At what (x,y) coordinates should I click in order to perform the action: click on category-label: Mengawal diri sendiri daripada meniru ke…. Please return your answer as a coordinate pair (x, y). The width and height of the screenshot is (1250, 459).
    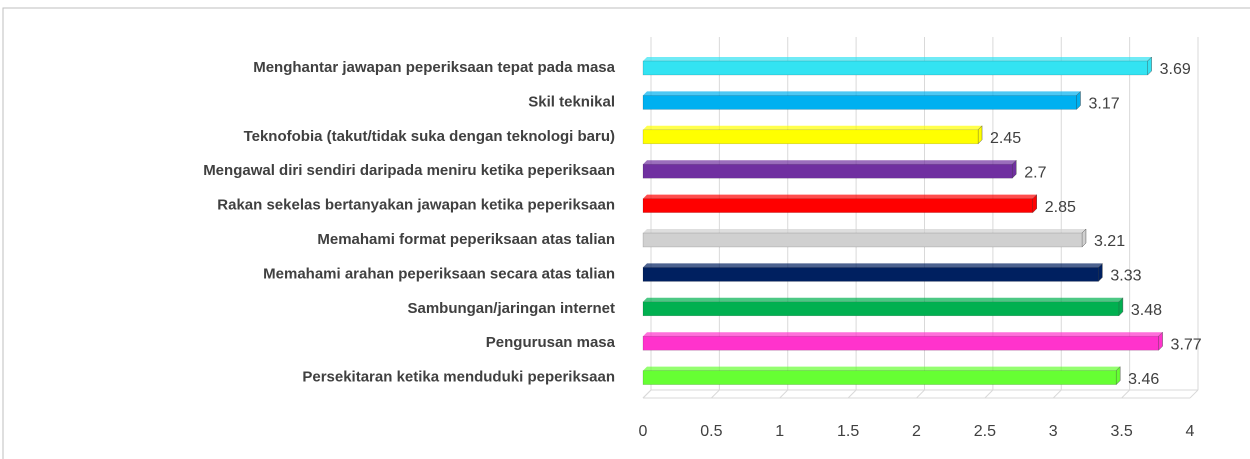
    Looking at the image, I should click on (409, 170).